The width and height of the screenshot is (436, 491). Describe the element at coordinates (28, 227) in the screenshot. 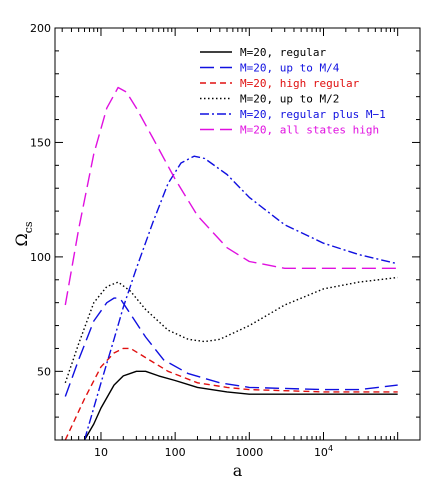

I see `y-axis-title-subscript: cs` at that location.